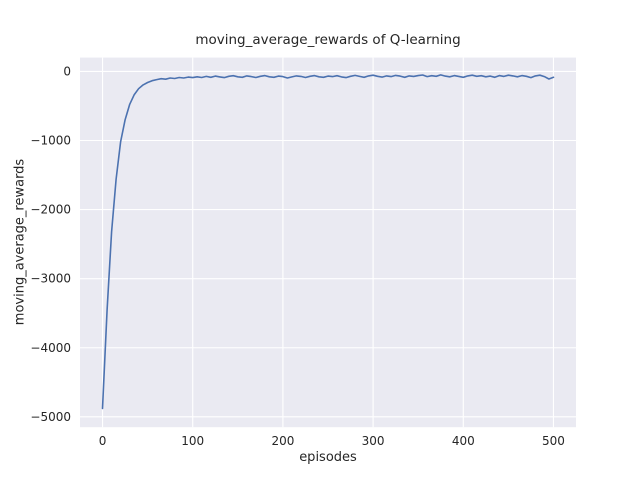  Describe the element at coordinates (50, 210) in the screenshot. I see `y-tick-label: −2000` at that location.